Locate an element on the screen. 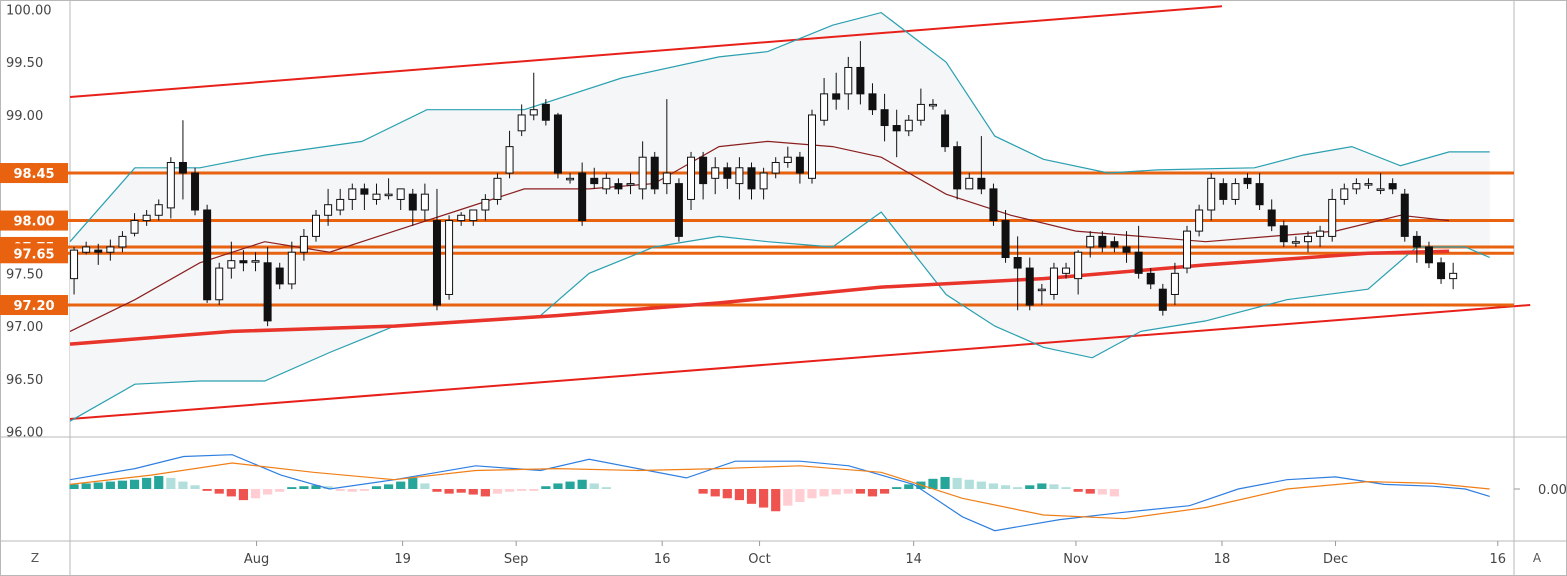 This screenshot has height=576, width=1567. channel-upper-line is located at coordinates (646, 52).